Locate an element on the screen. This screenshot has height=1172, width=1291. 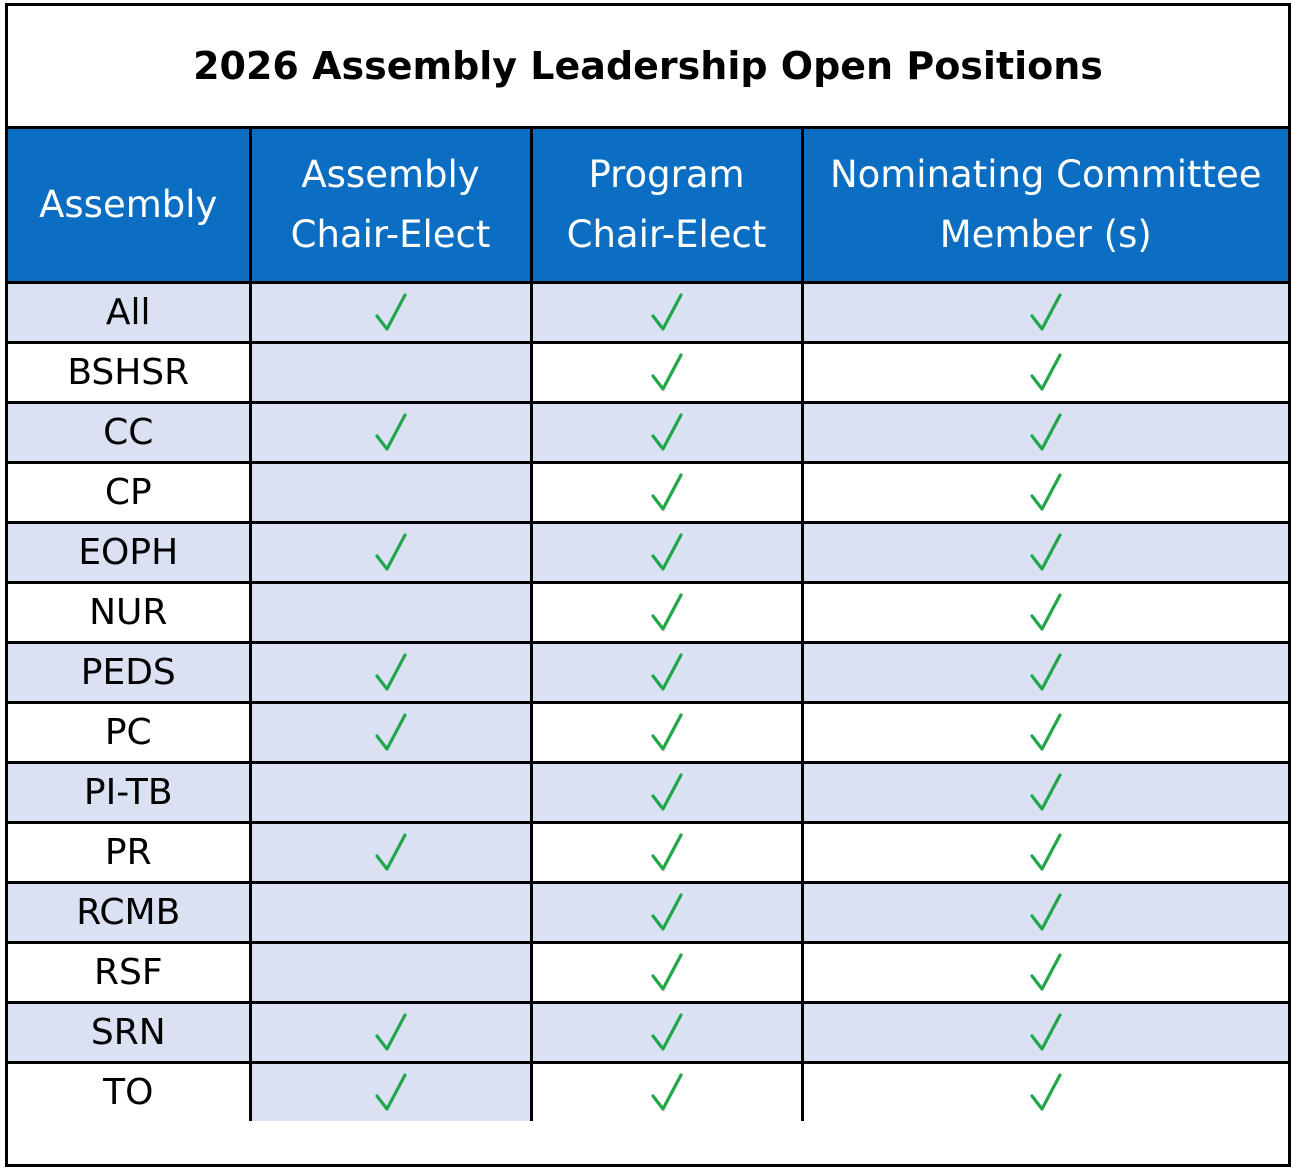
table-row: RCMB is located at coordinates (648, 912).